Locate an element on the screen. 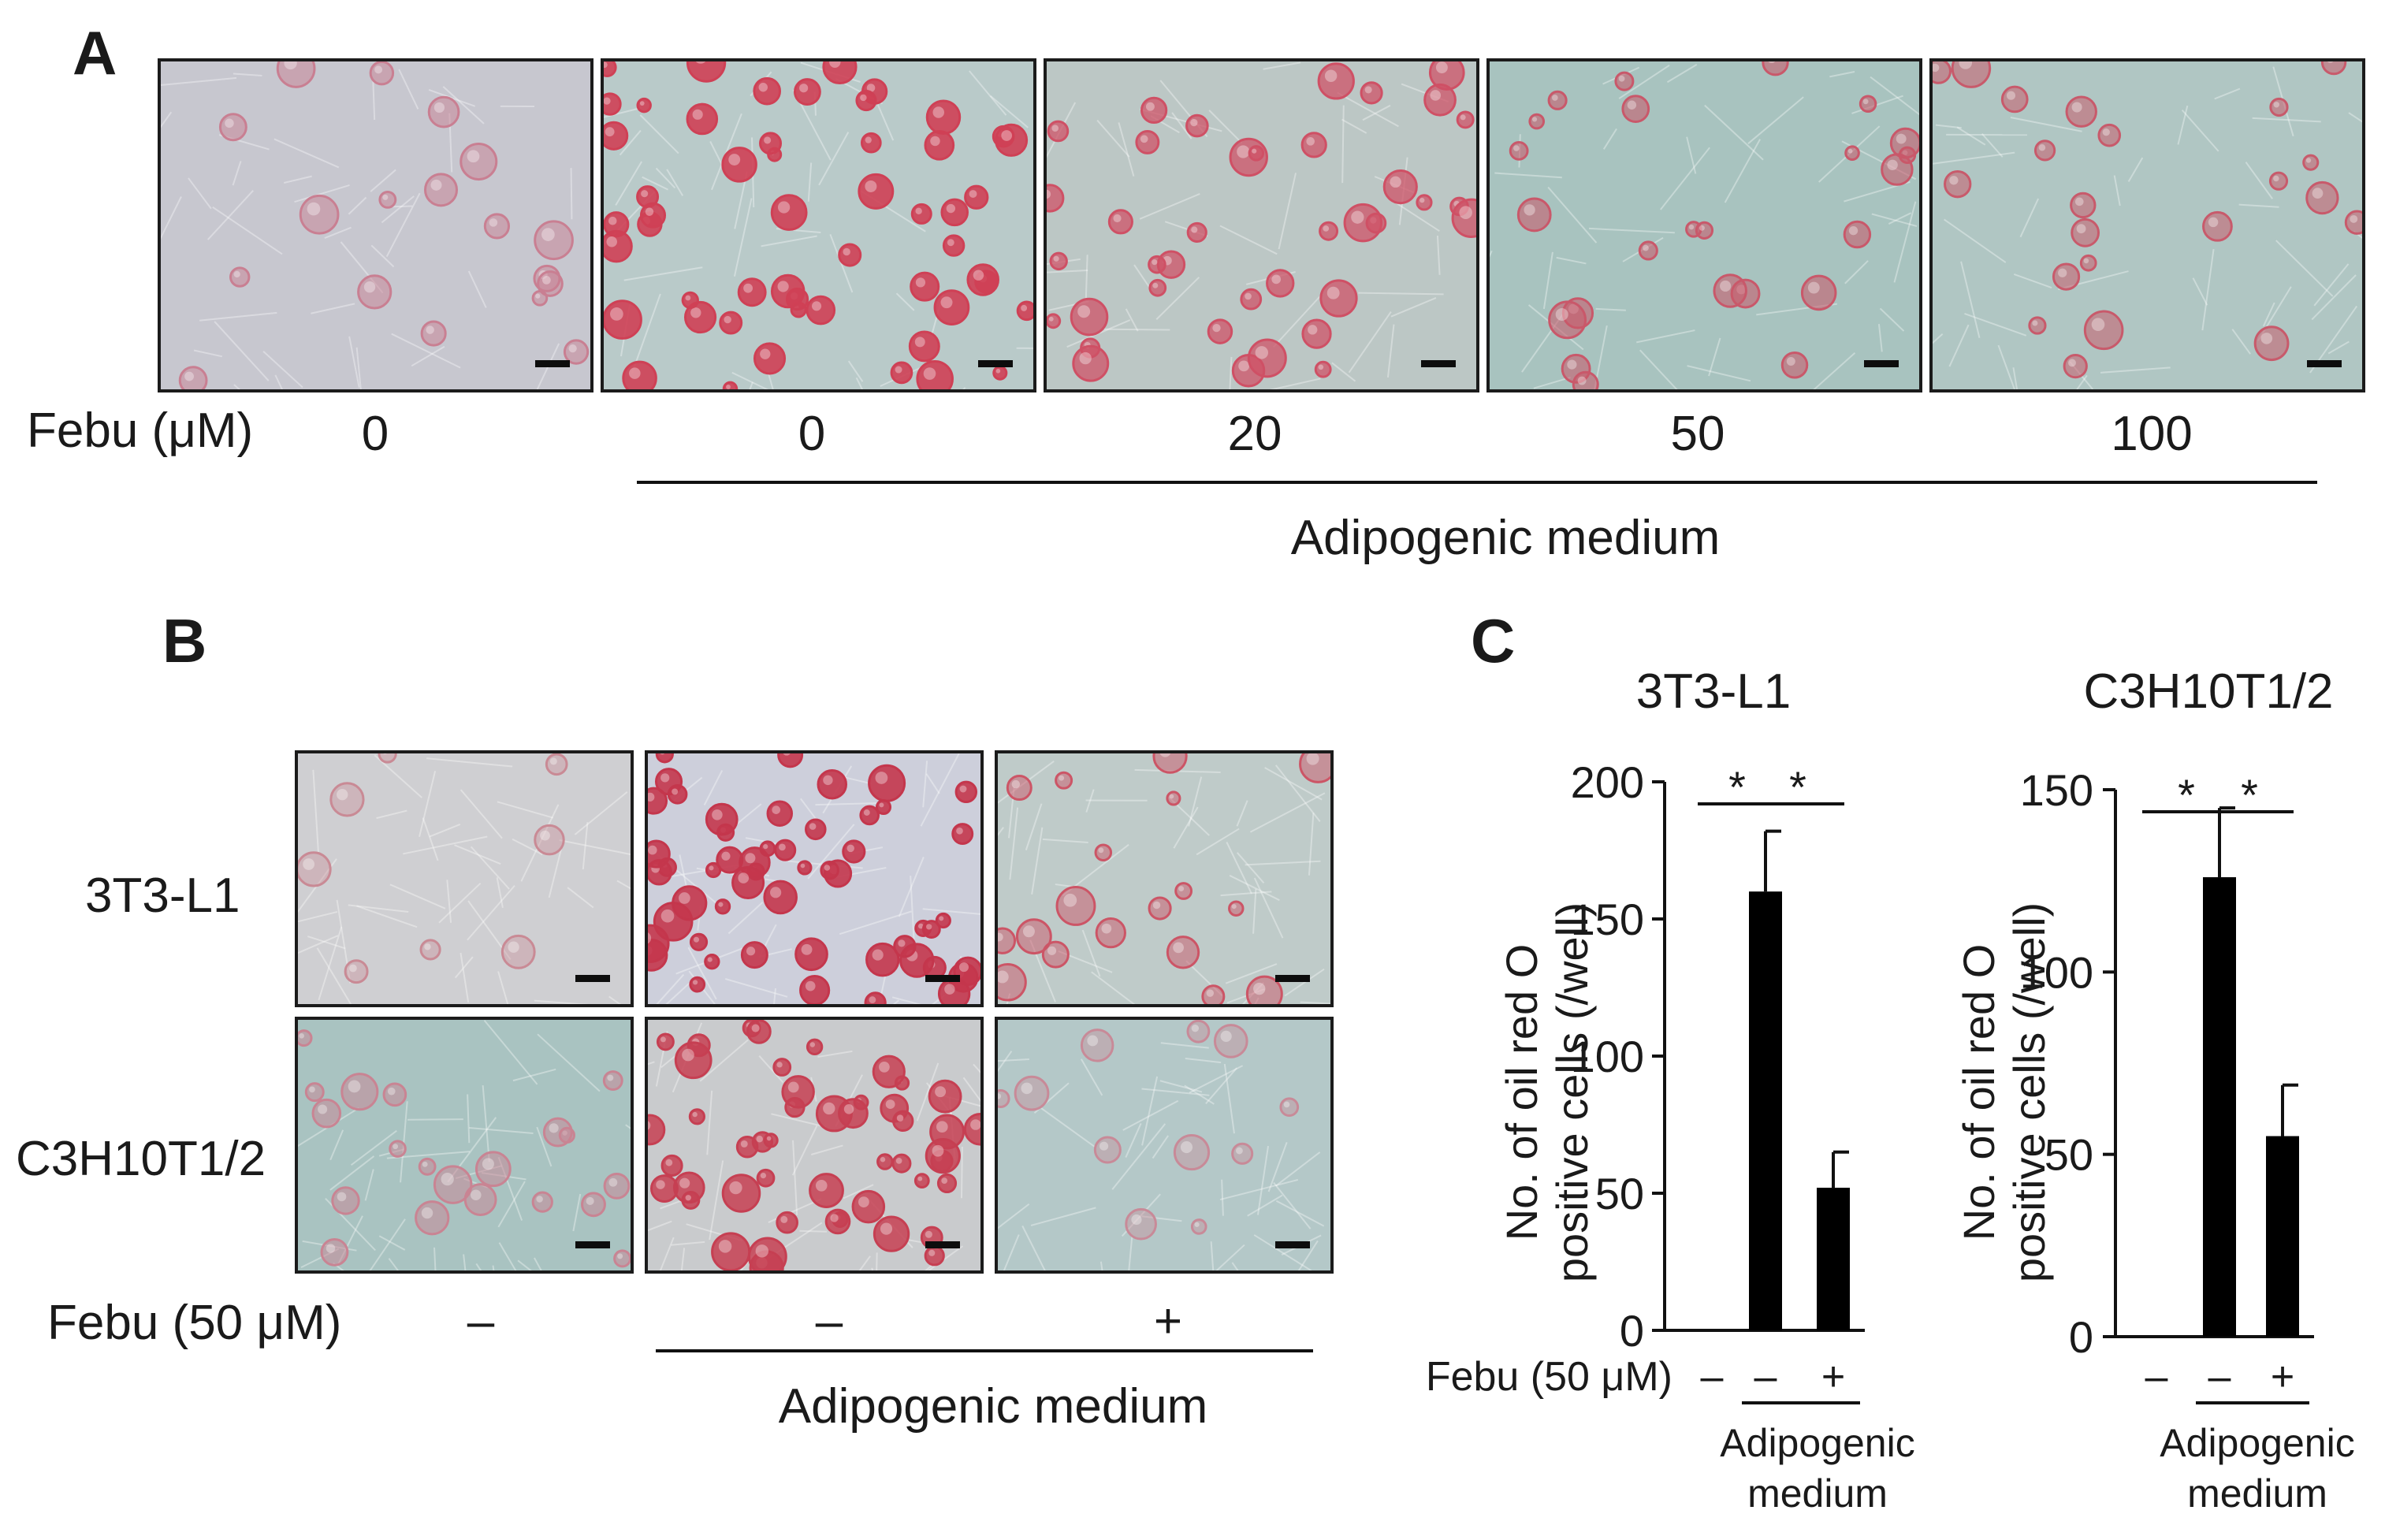 The width and height of the screenshot is (2385, 1540). chart-3t3-treatment-1: – is located at coordinates (1713, 1377).